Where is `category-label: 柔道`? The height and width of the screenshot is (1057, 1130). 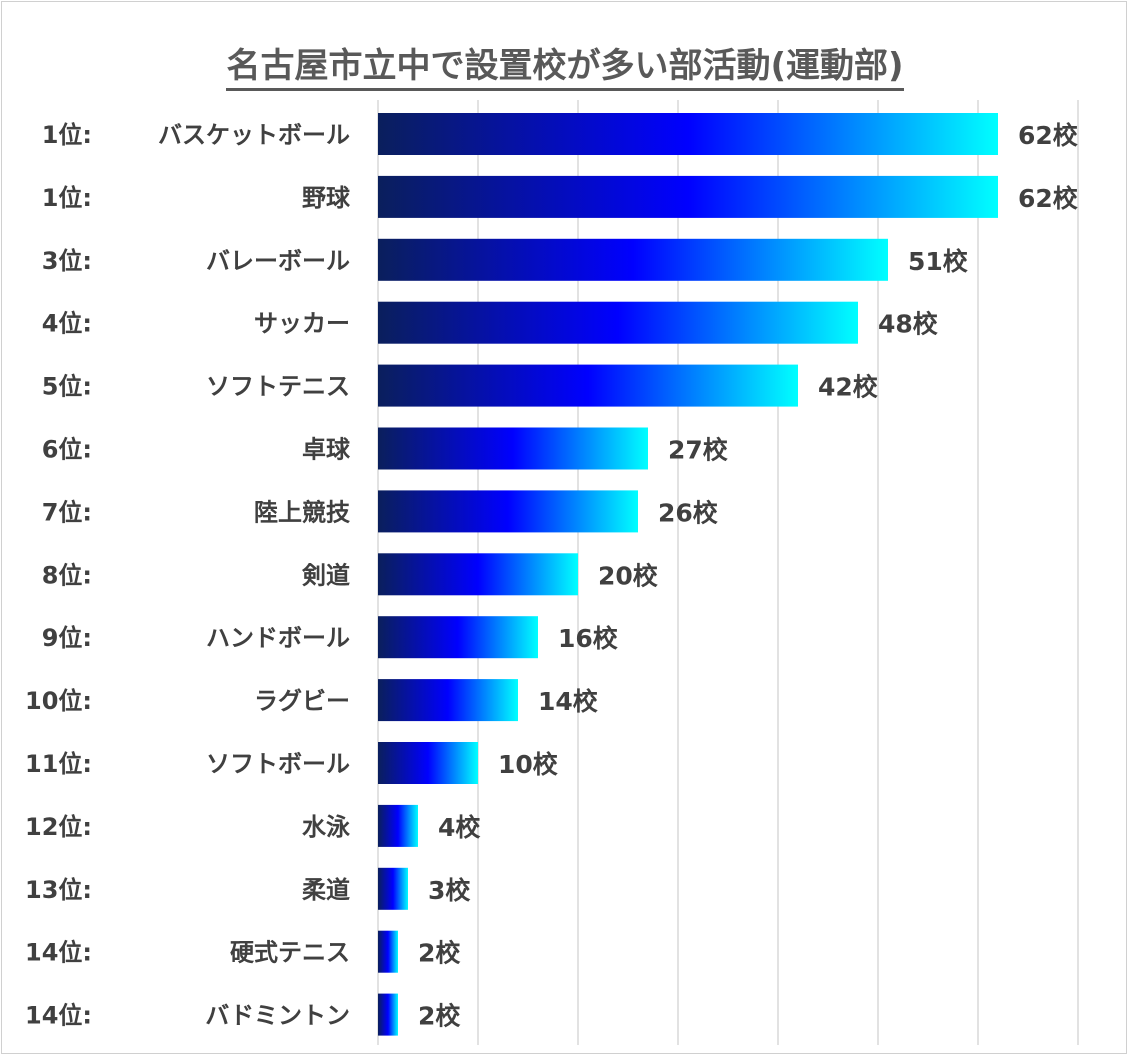
category-label: 柔道 is located at coordinates (326, 890).